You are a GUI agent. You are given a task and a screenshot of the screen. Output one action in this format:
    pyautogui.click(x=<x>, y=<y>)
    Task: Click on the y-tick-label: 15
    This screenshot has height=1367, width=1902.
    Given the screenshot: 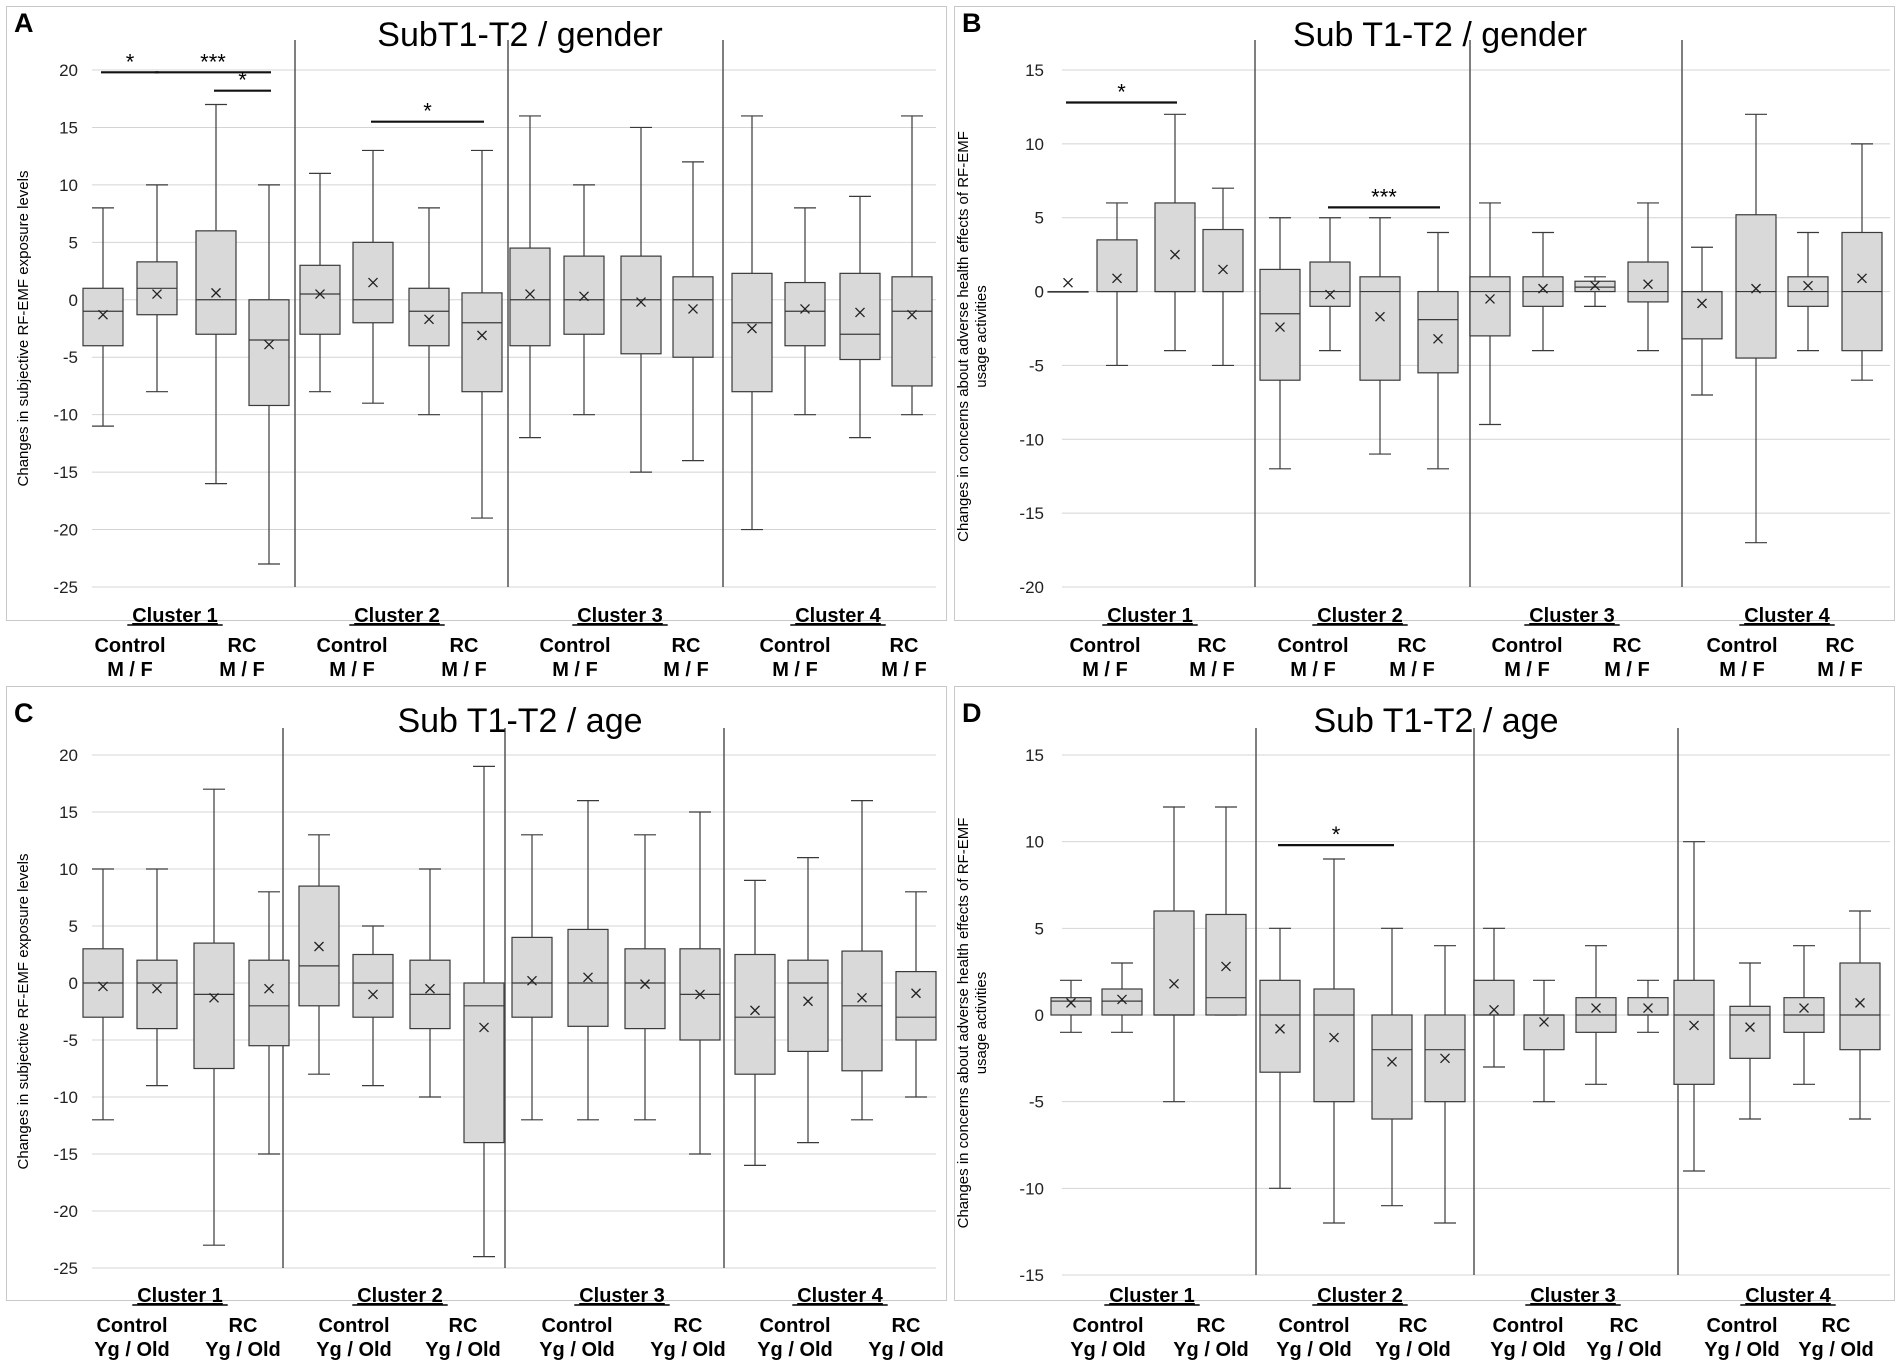 What is the action you would take?
    pyautogui.click(x=1034, y=70)
    